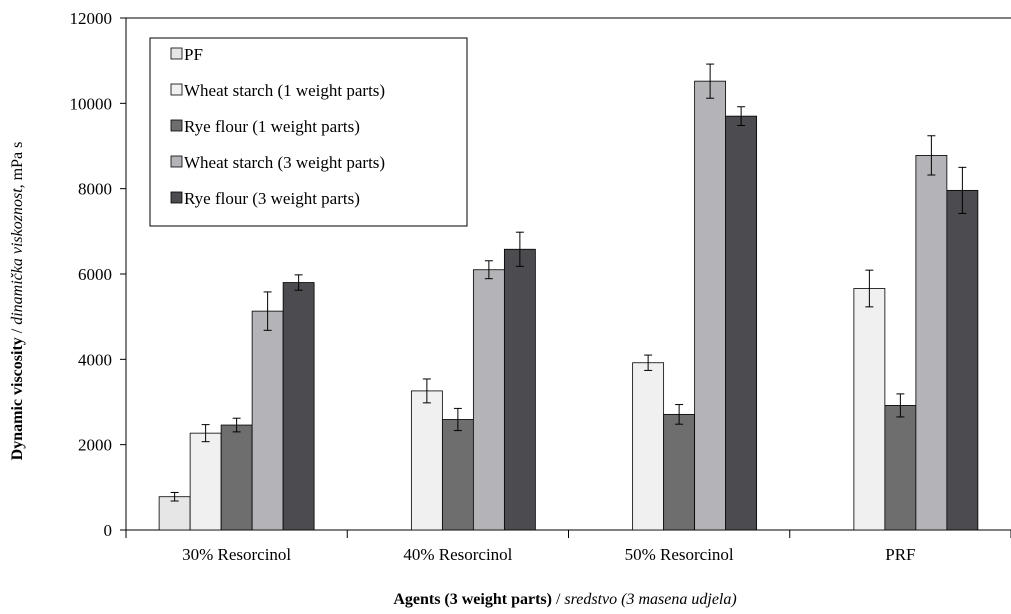 Image resolution: width=1011 pixels, height=614 pixels. I want to click on x-category-label: 30% Resorcinol, so click(236, 554).